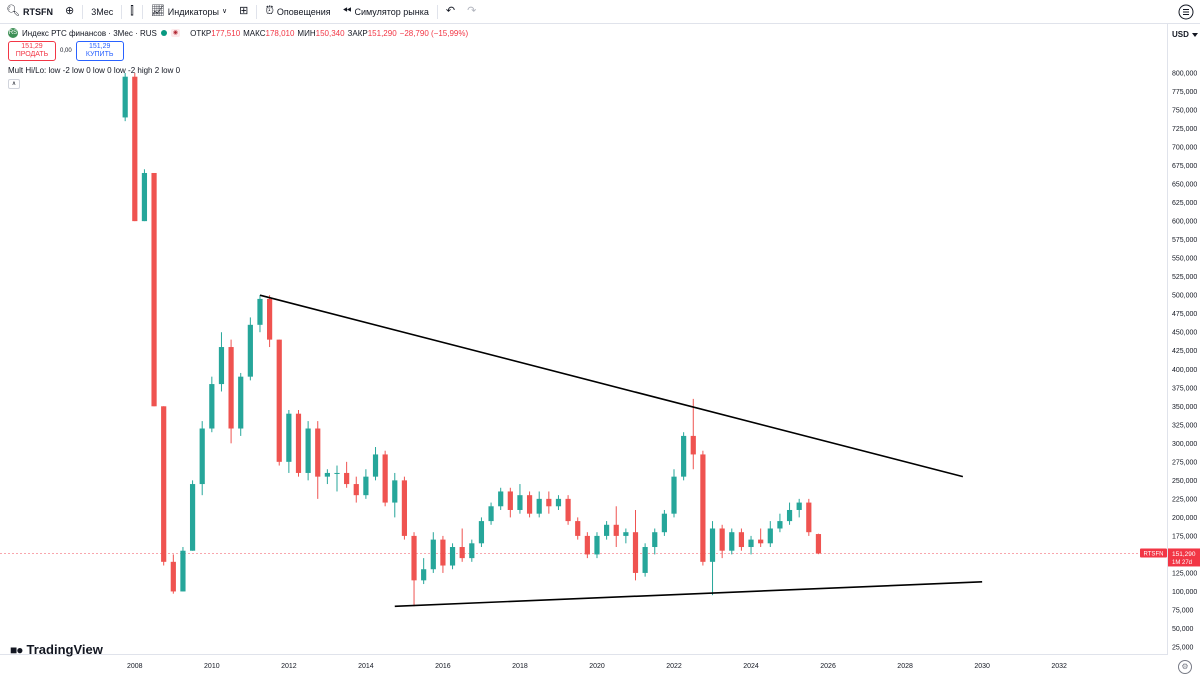 The image size is (1200, 678). Describe the element at coordinates (982, 666) in the screenshot. I see `x-tick-label: 2030` at that location.